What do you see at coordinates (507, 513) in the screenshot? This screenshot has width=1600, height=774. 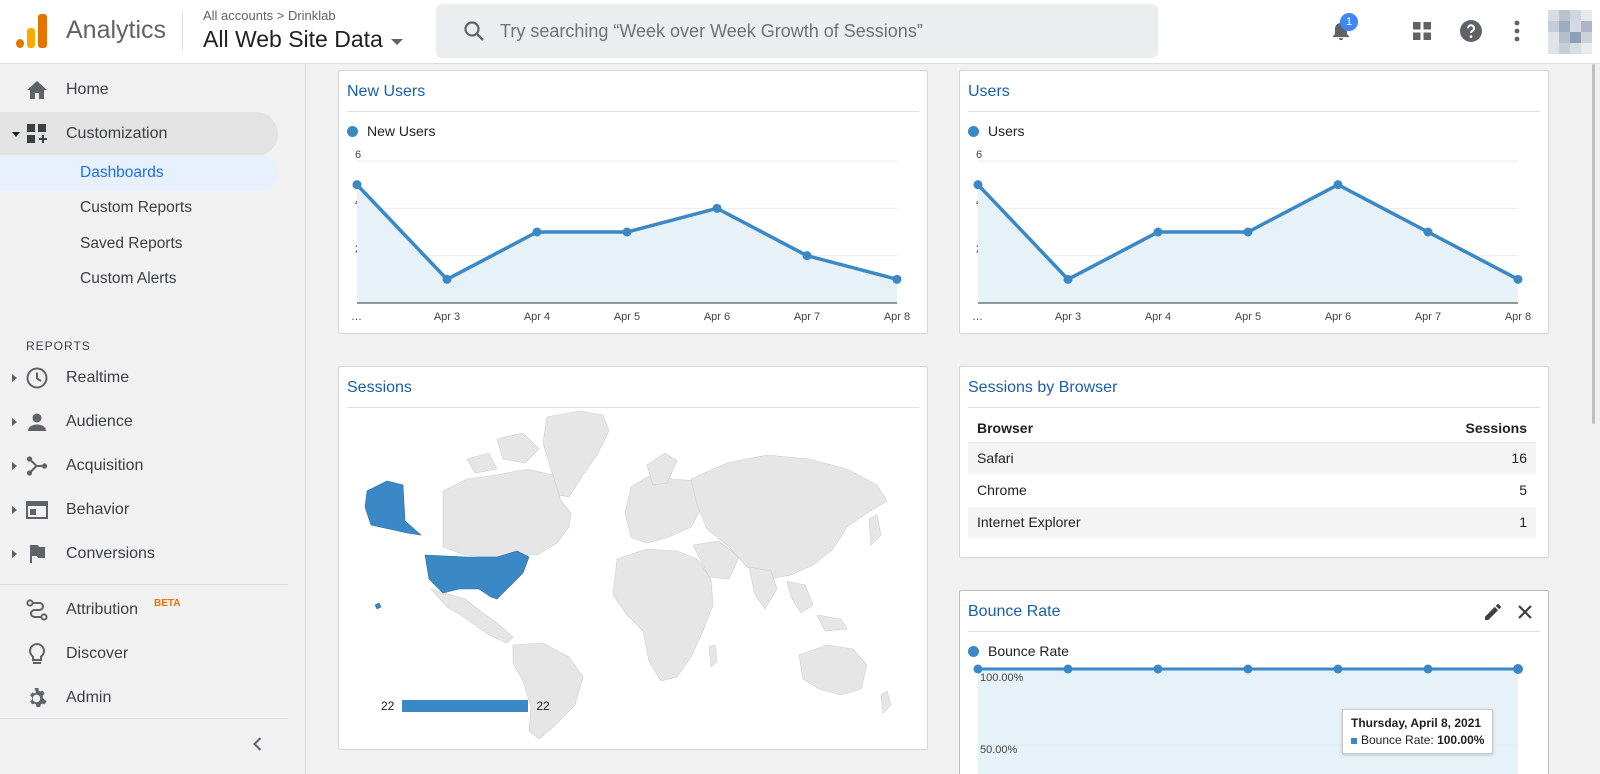 I see `map-country-canada` at bounding box center [507, 513].